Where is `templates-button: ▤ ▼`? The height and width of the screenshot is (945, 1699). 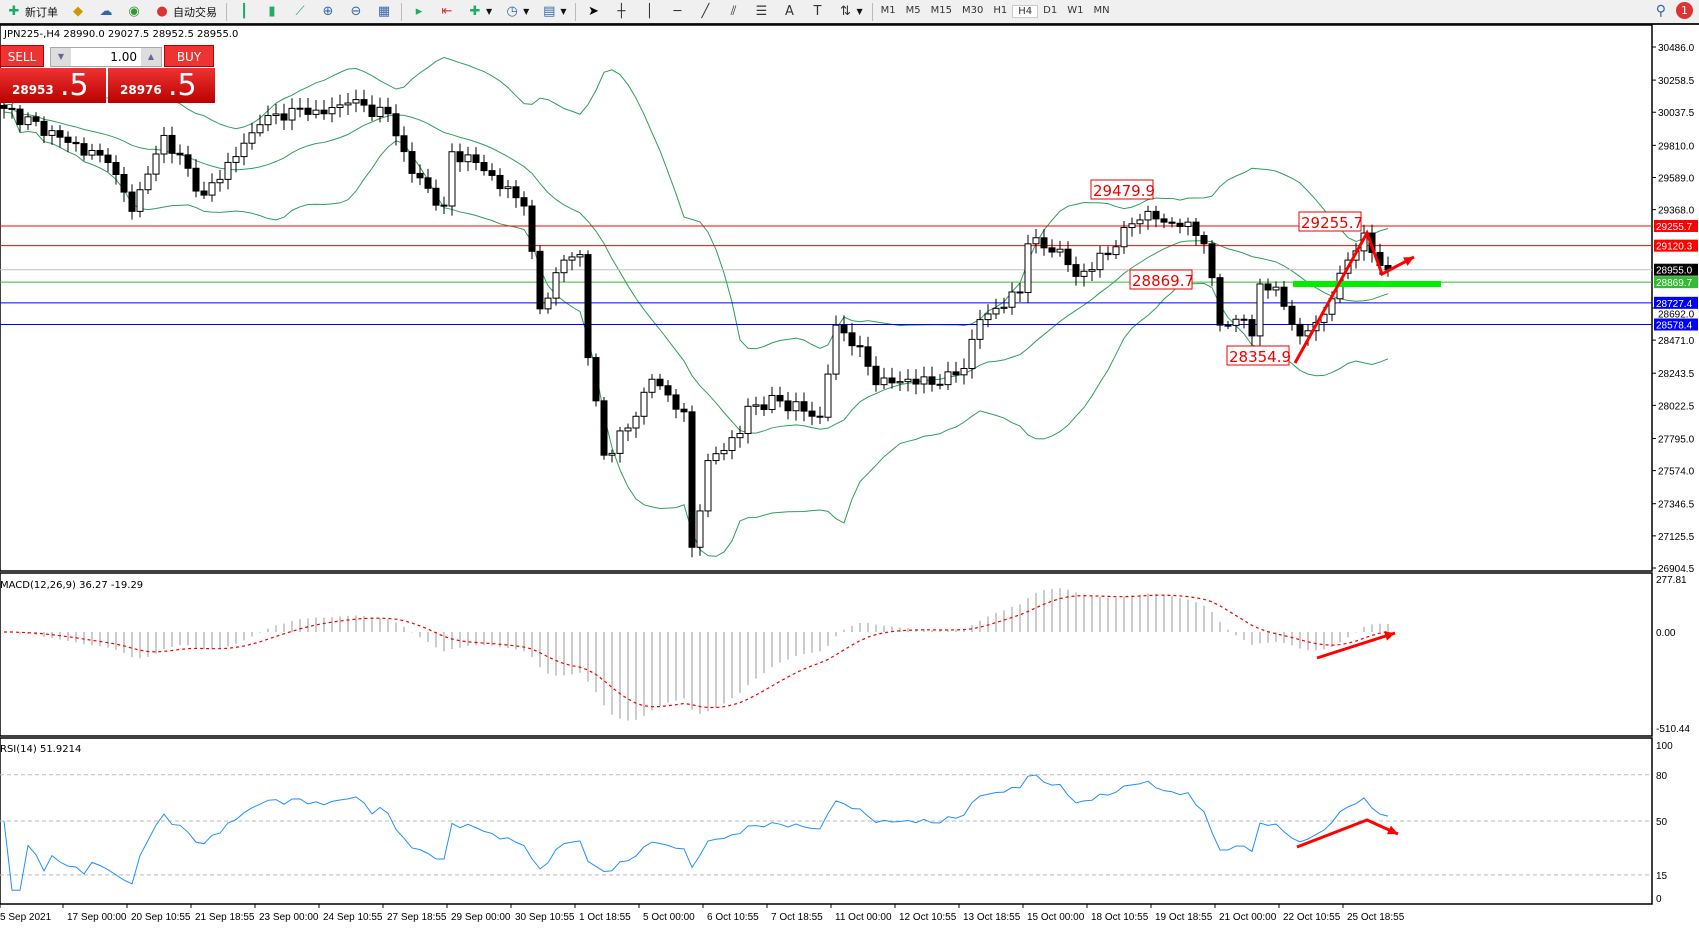 templates-button: ▤ ▼ is located at coordinates (553, 12).